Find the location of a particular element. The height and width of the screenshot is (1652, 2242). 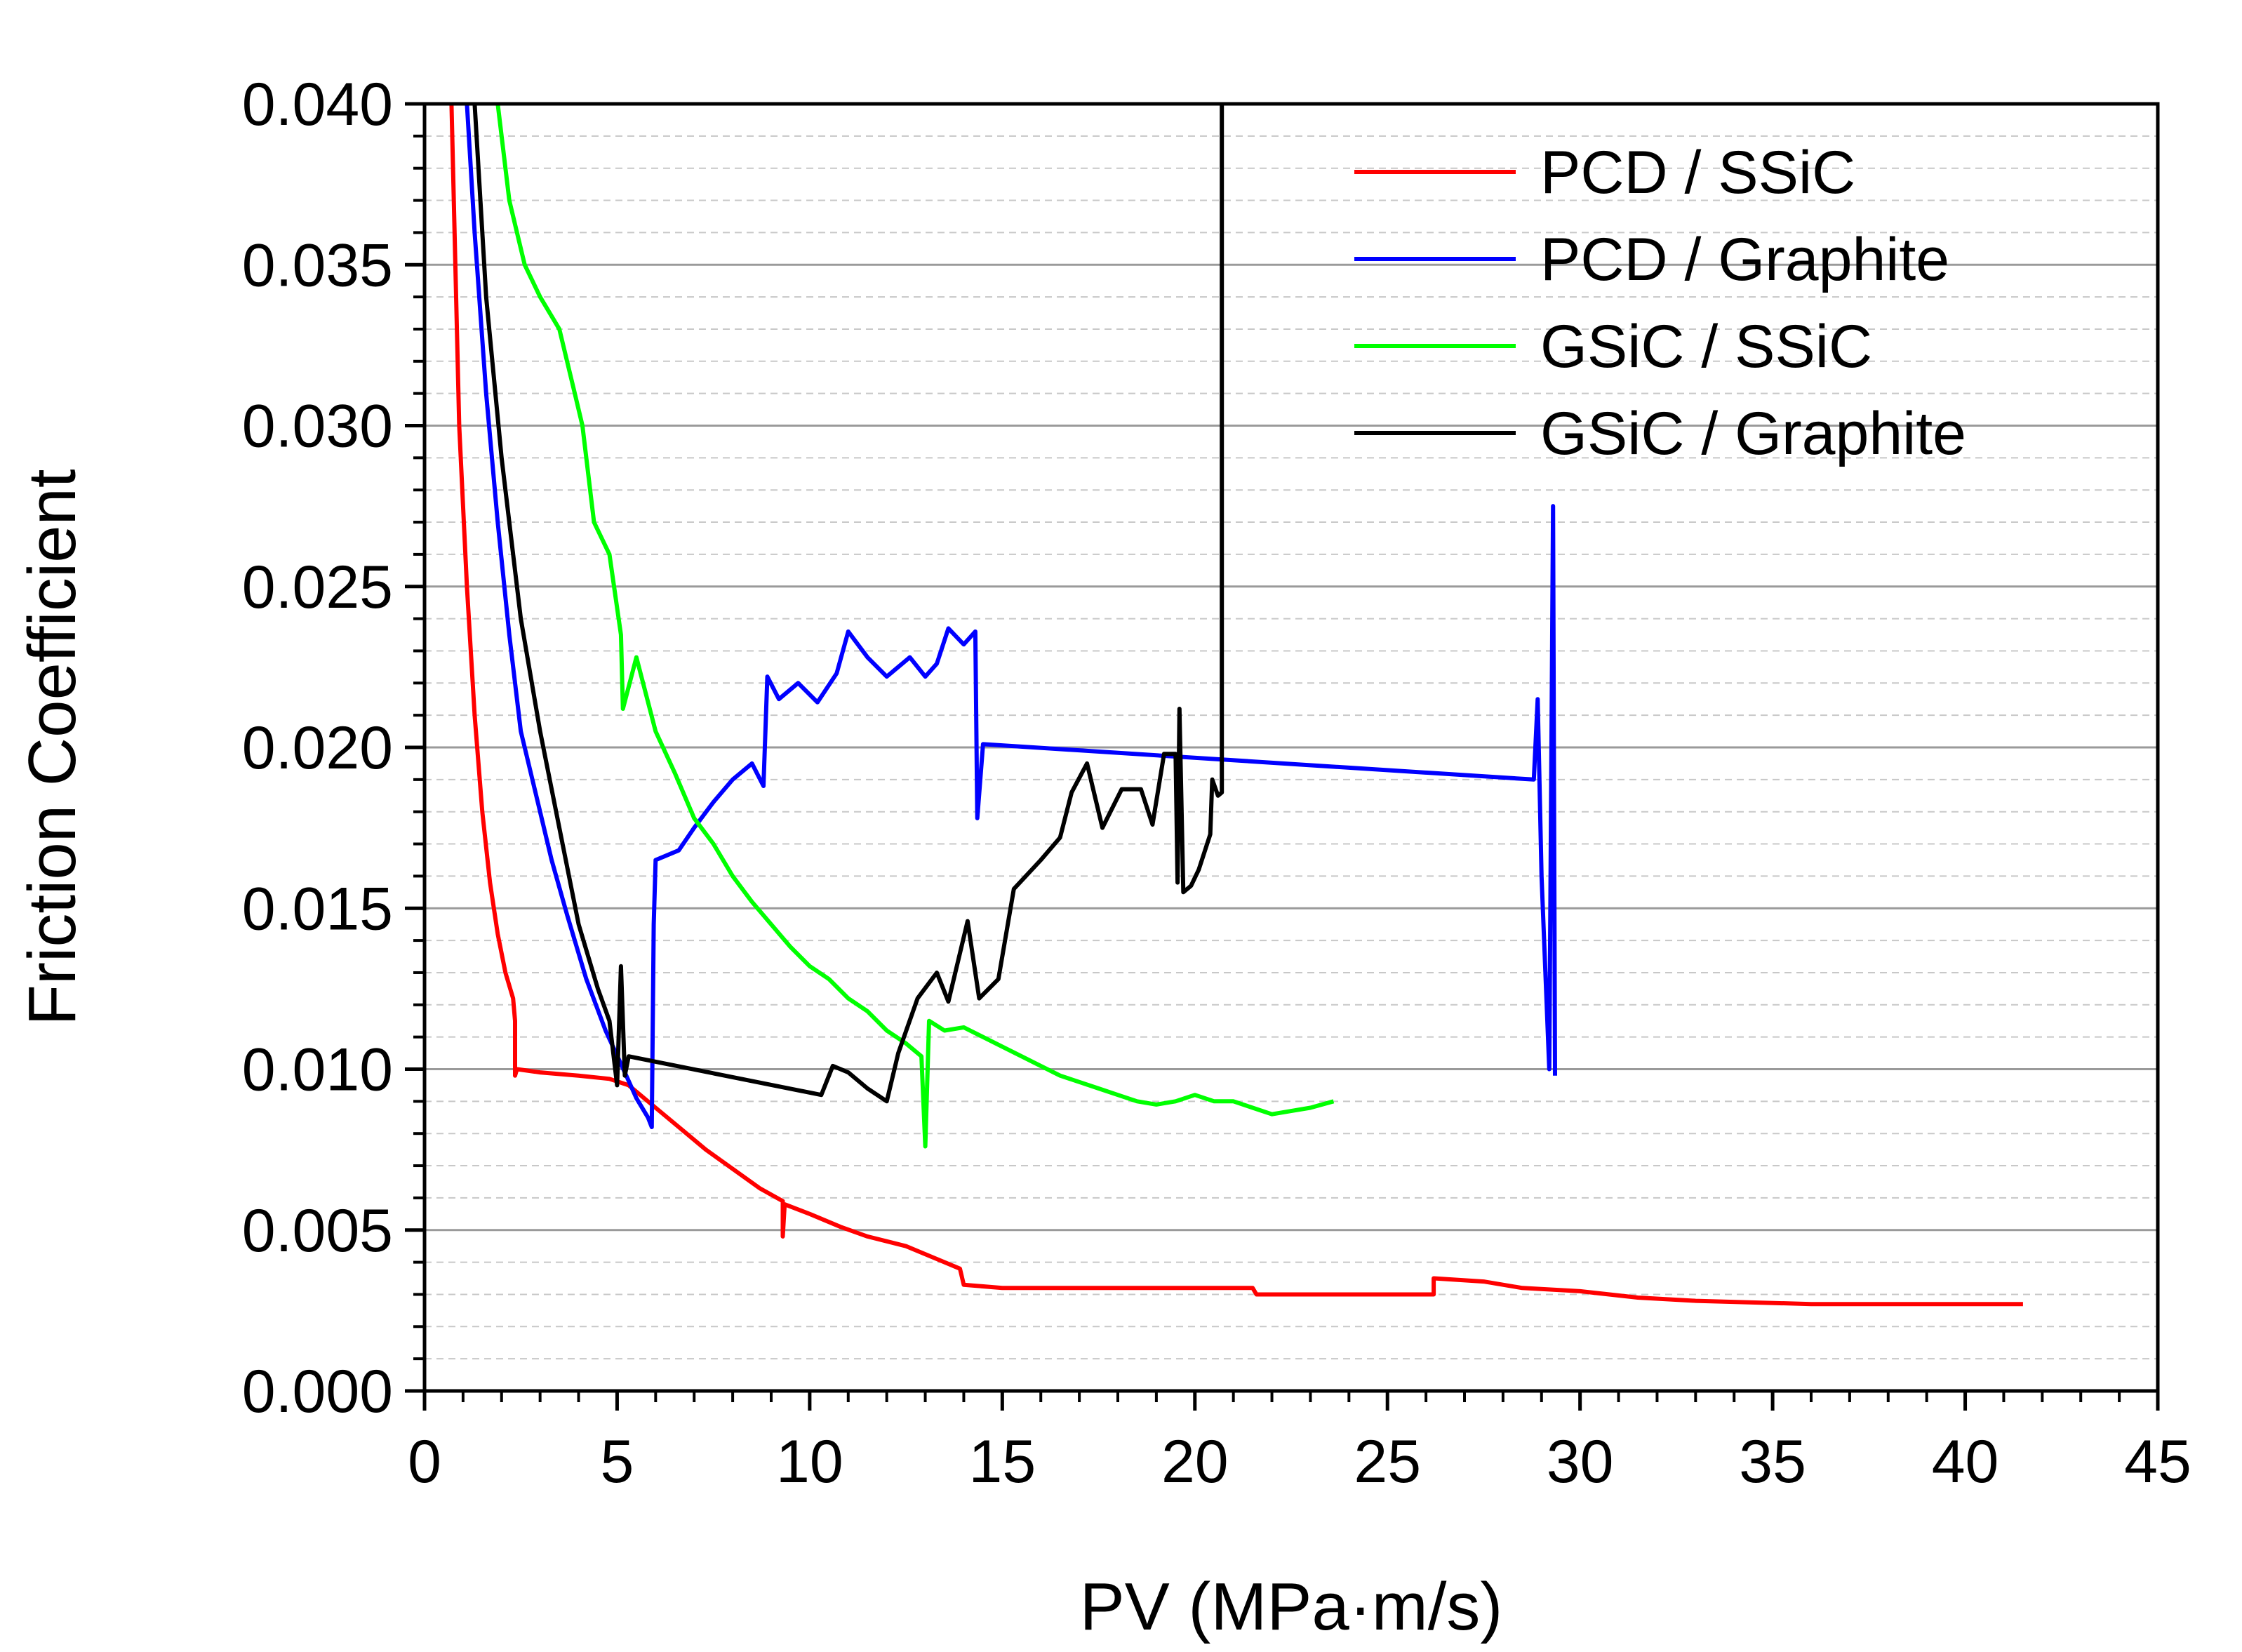

y-axis-title: Friction Coefficient is located at coordinates (53, 747).